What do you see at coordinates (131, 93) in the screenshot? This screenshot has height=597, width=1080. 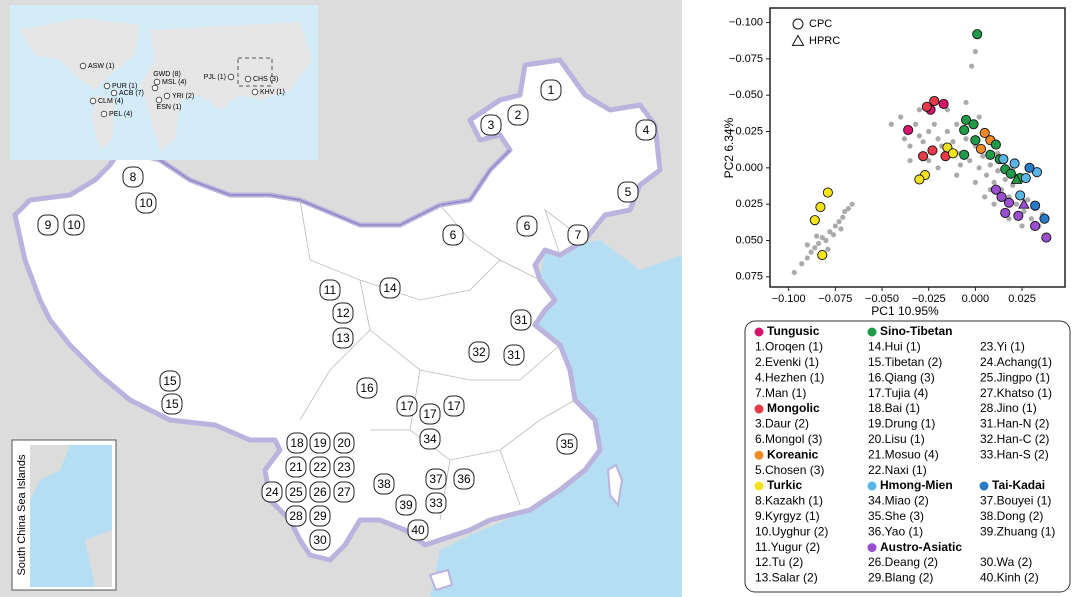 I see `inset-label: ACB (7)` at bounding box center [131, 93].